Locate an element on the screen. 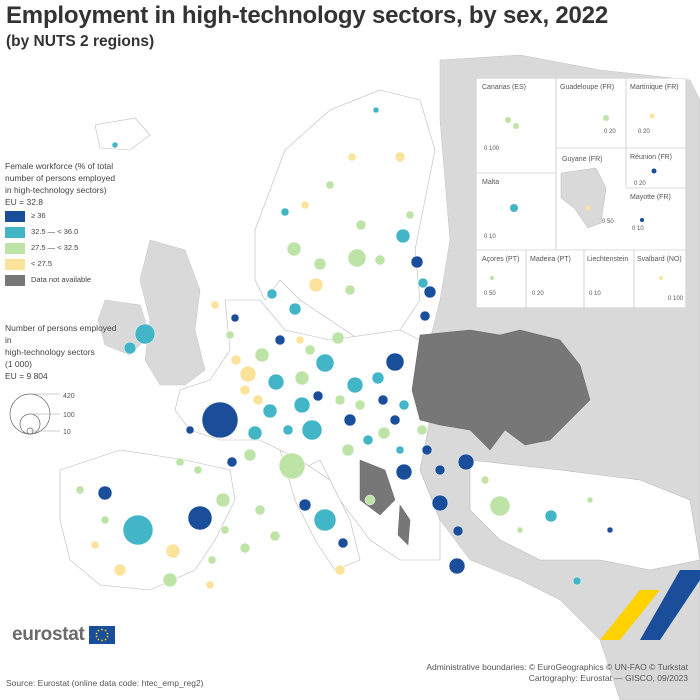 The height and width of the screenshot is (700, 700). inset-scale-guadeloupe: 0 20 is located at coordinates (610, 132).